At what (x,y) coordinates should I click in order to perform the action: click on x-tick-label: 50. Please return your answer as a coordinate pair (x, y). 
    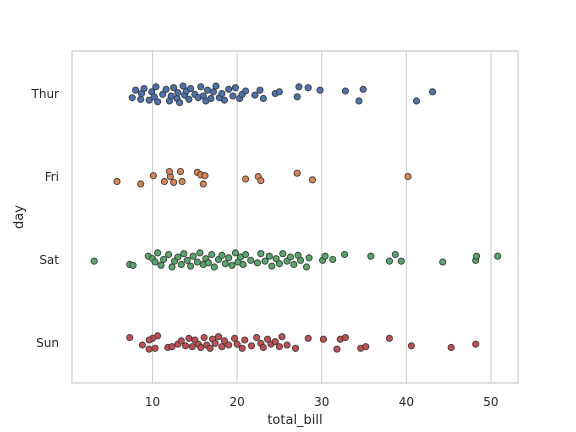
    Looking at the image, I should click on (490, 402).